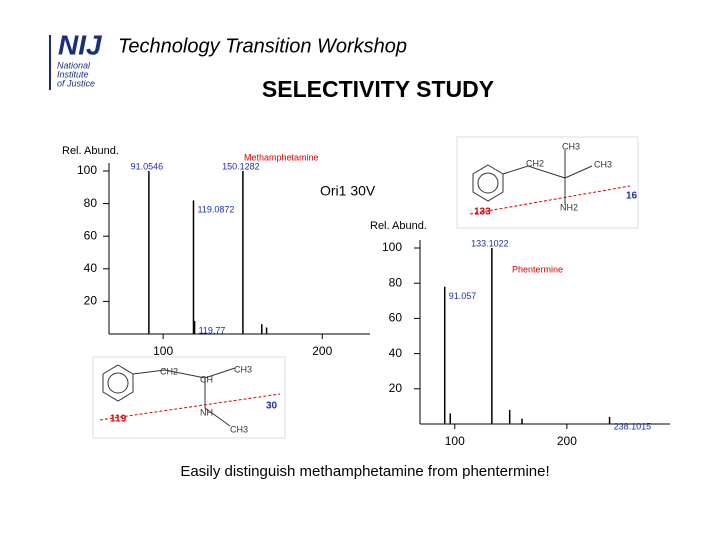 The width and height of the screenshot is (720, 545). I want to click on peak-label: 119.0872, so click(215, 210).